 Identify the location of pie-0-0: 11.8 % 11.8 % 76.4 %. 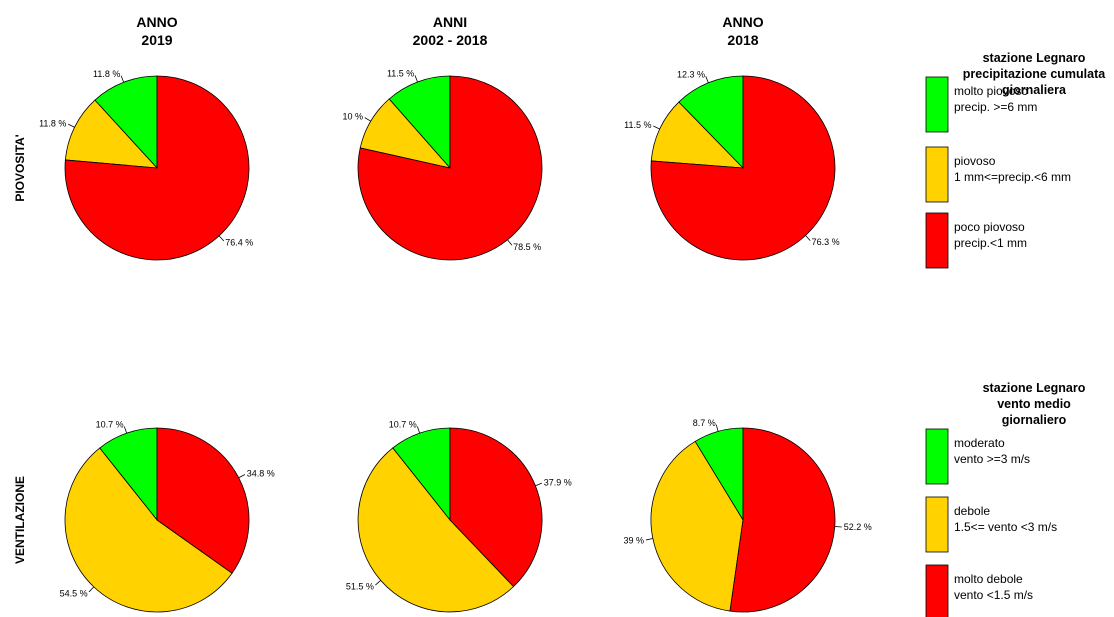
(146, 165).